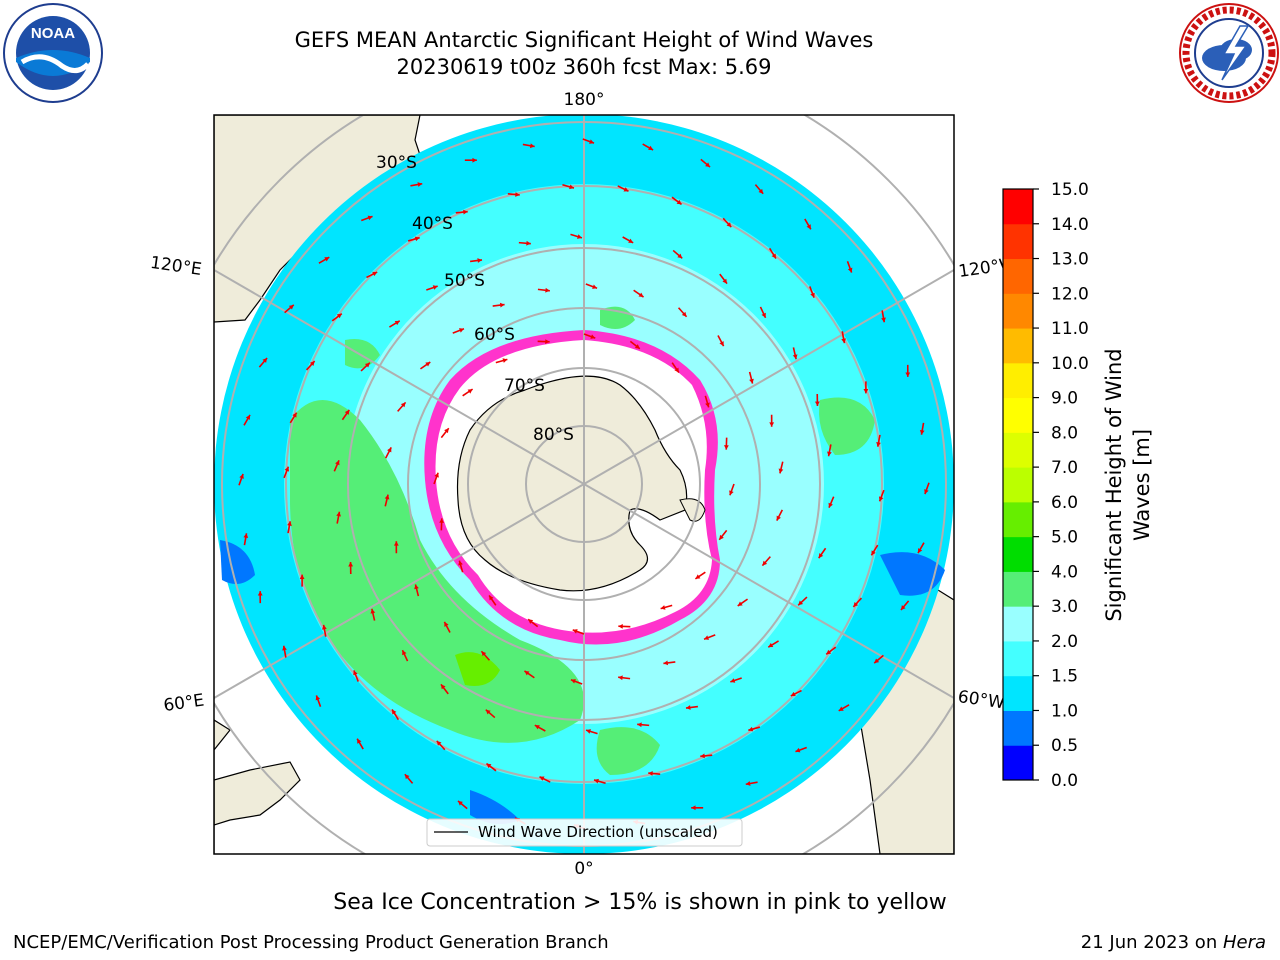  What do you see at coordinates (1064, 607) in the screenshot?
I see `colorbar-tick-label: 3.0` at bounding box center [1064, 607].